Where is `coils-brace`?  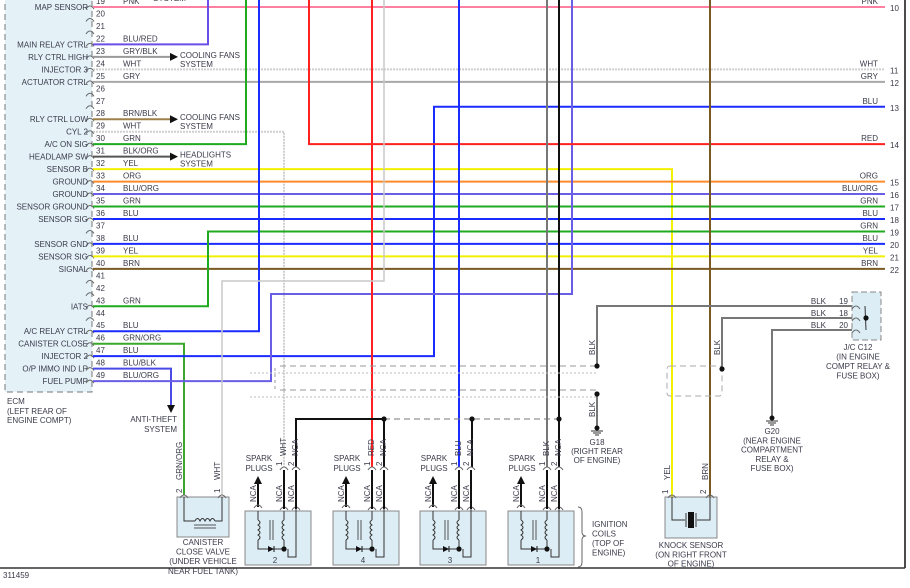
coils-brace is located at coordinates (582, 537).